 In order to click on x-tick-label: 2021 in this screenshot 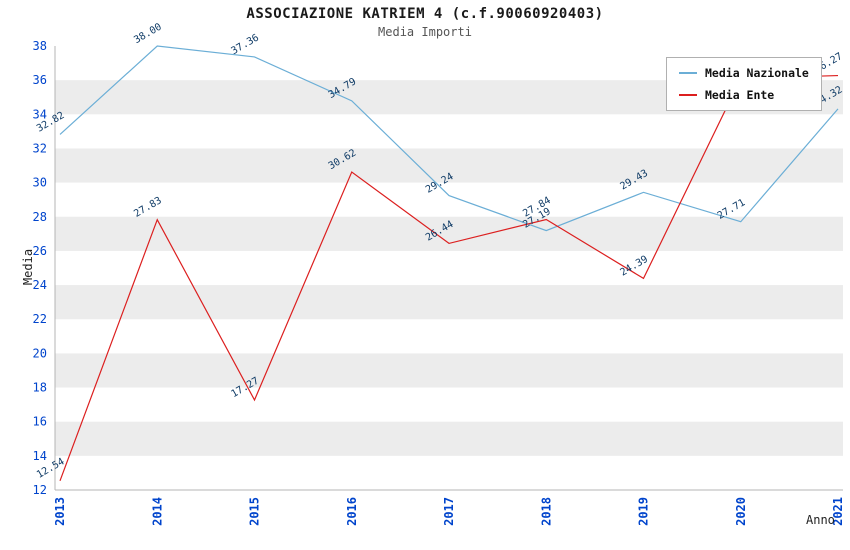, I will do `click(838, 511)`.